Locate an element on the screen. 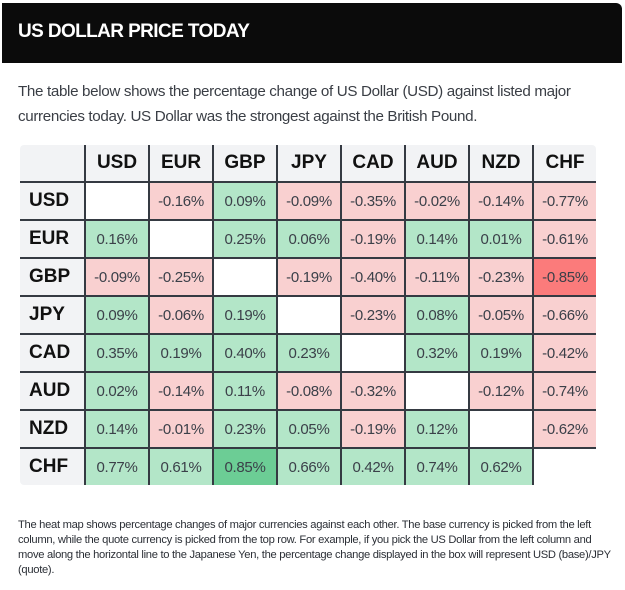 This screenshot has width=625, height=590. heatmap-row-eur: EUR 0.16% 0.25% 0.06% -0.19% 0.14% 0.01% -0.61% is located at coordinates (308, 239).